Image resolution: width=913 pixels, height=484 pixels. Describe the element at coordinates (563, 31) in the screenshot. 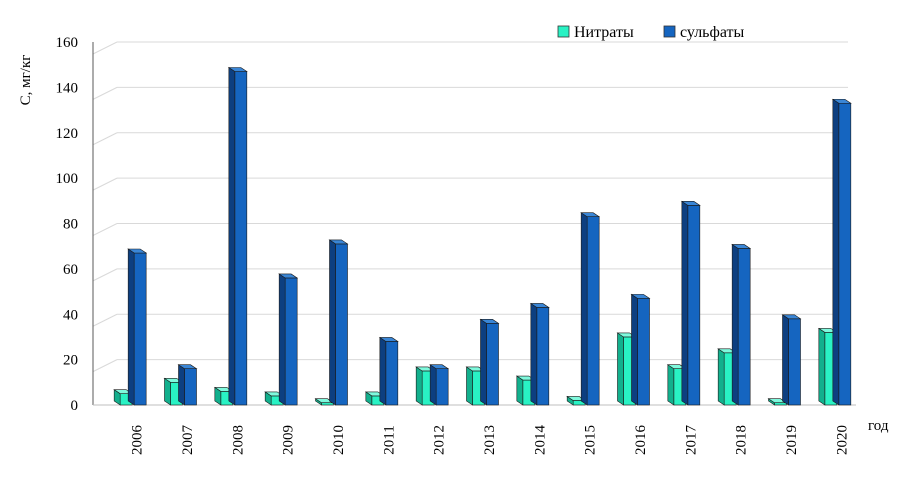

I see `legend-swatch-nitrates` at that location.